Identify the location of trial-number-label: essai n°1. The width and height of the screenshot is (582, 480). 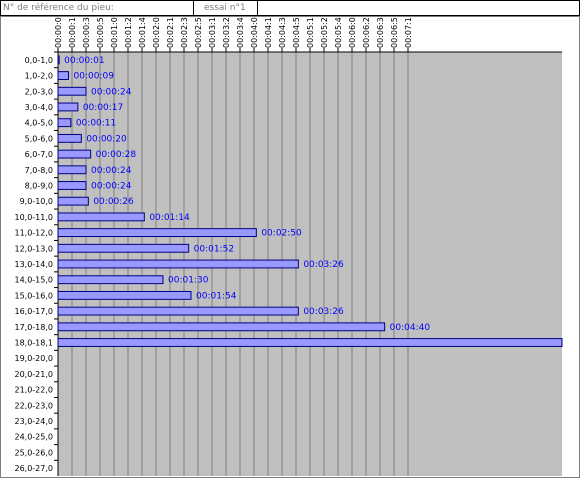
(226, 8).